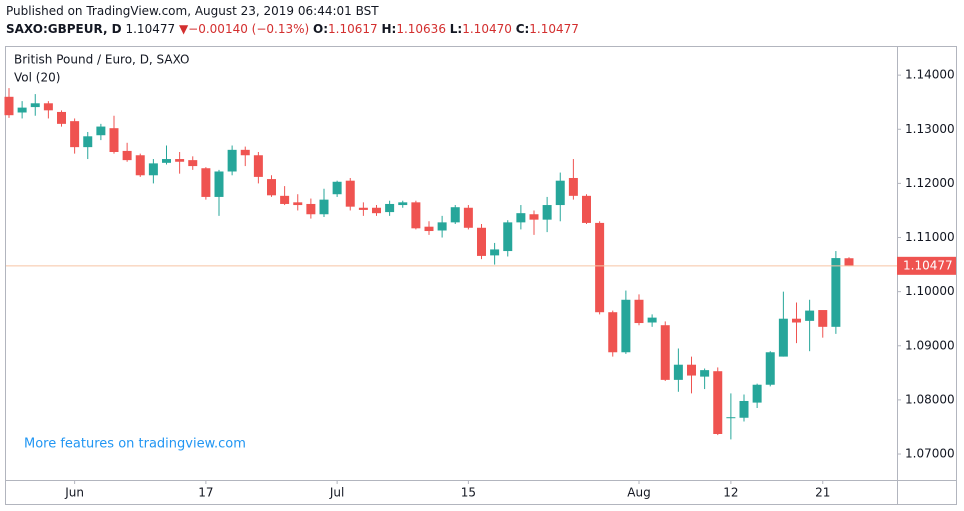 Image resolution: width=964 pixels, height=511 pixels. I want to click on last-price-tag, so click(926, 265).